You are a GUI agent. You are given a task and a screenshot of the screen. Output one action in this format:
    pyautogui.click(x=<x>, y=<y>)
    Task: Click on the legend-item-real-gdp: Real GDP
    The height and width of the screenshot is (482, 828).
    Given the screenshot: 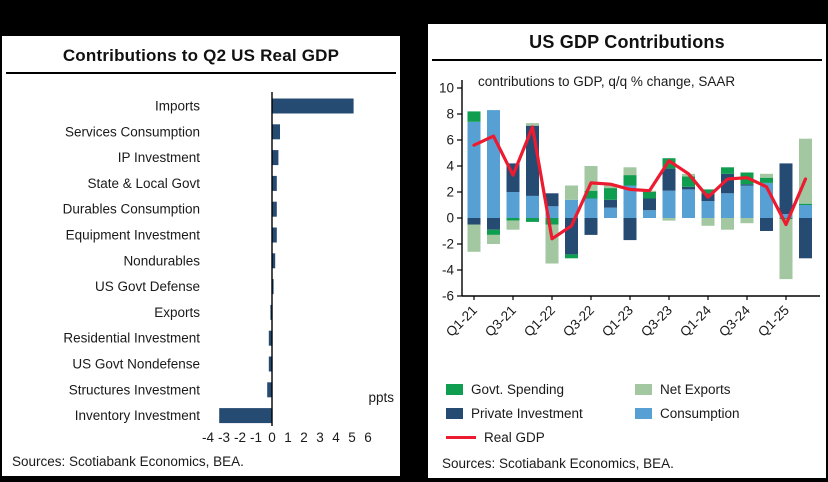 What is the action you would take?
    pyautogui.click(x=538, y=437)
    